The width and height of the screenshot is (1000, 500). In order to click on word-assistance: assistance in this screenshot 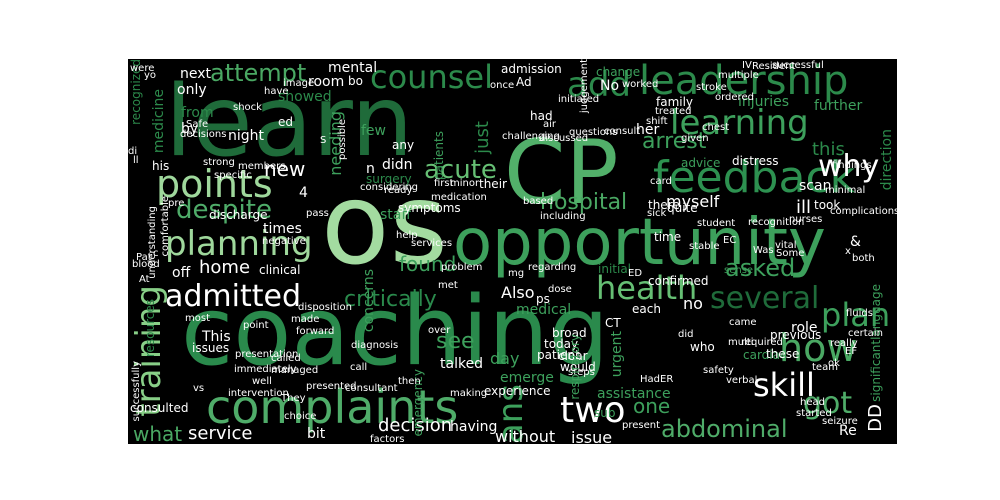, I will do `click(634, 394)`.